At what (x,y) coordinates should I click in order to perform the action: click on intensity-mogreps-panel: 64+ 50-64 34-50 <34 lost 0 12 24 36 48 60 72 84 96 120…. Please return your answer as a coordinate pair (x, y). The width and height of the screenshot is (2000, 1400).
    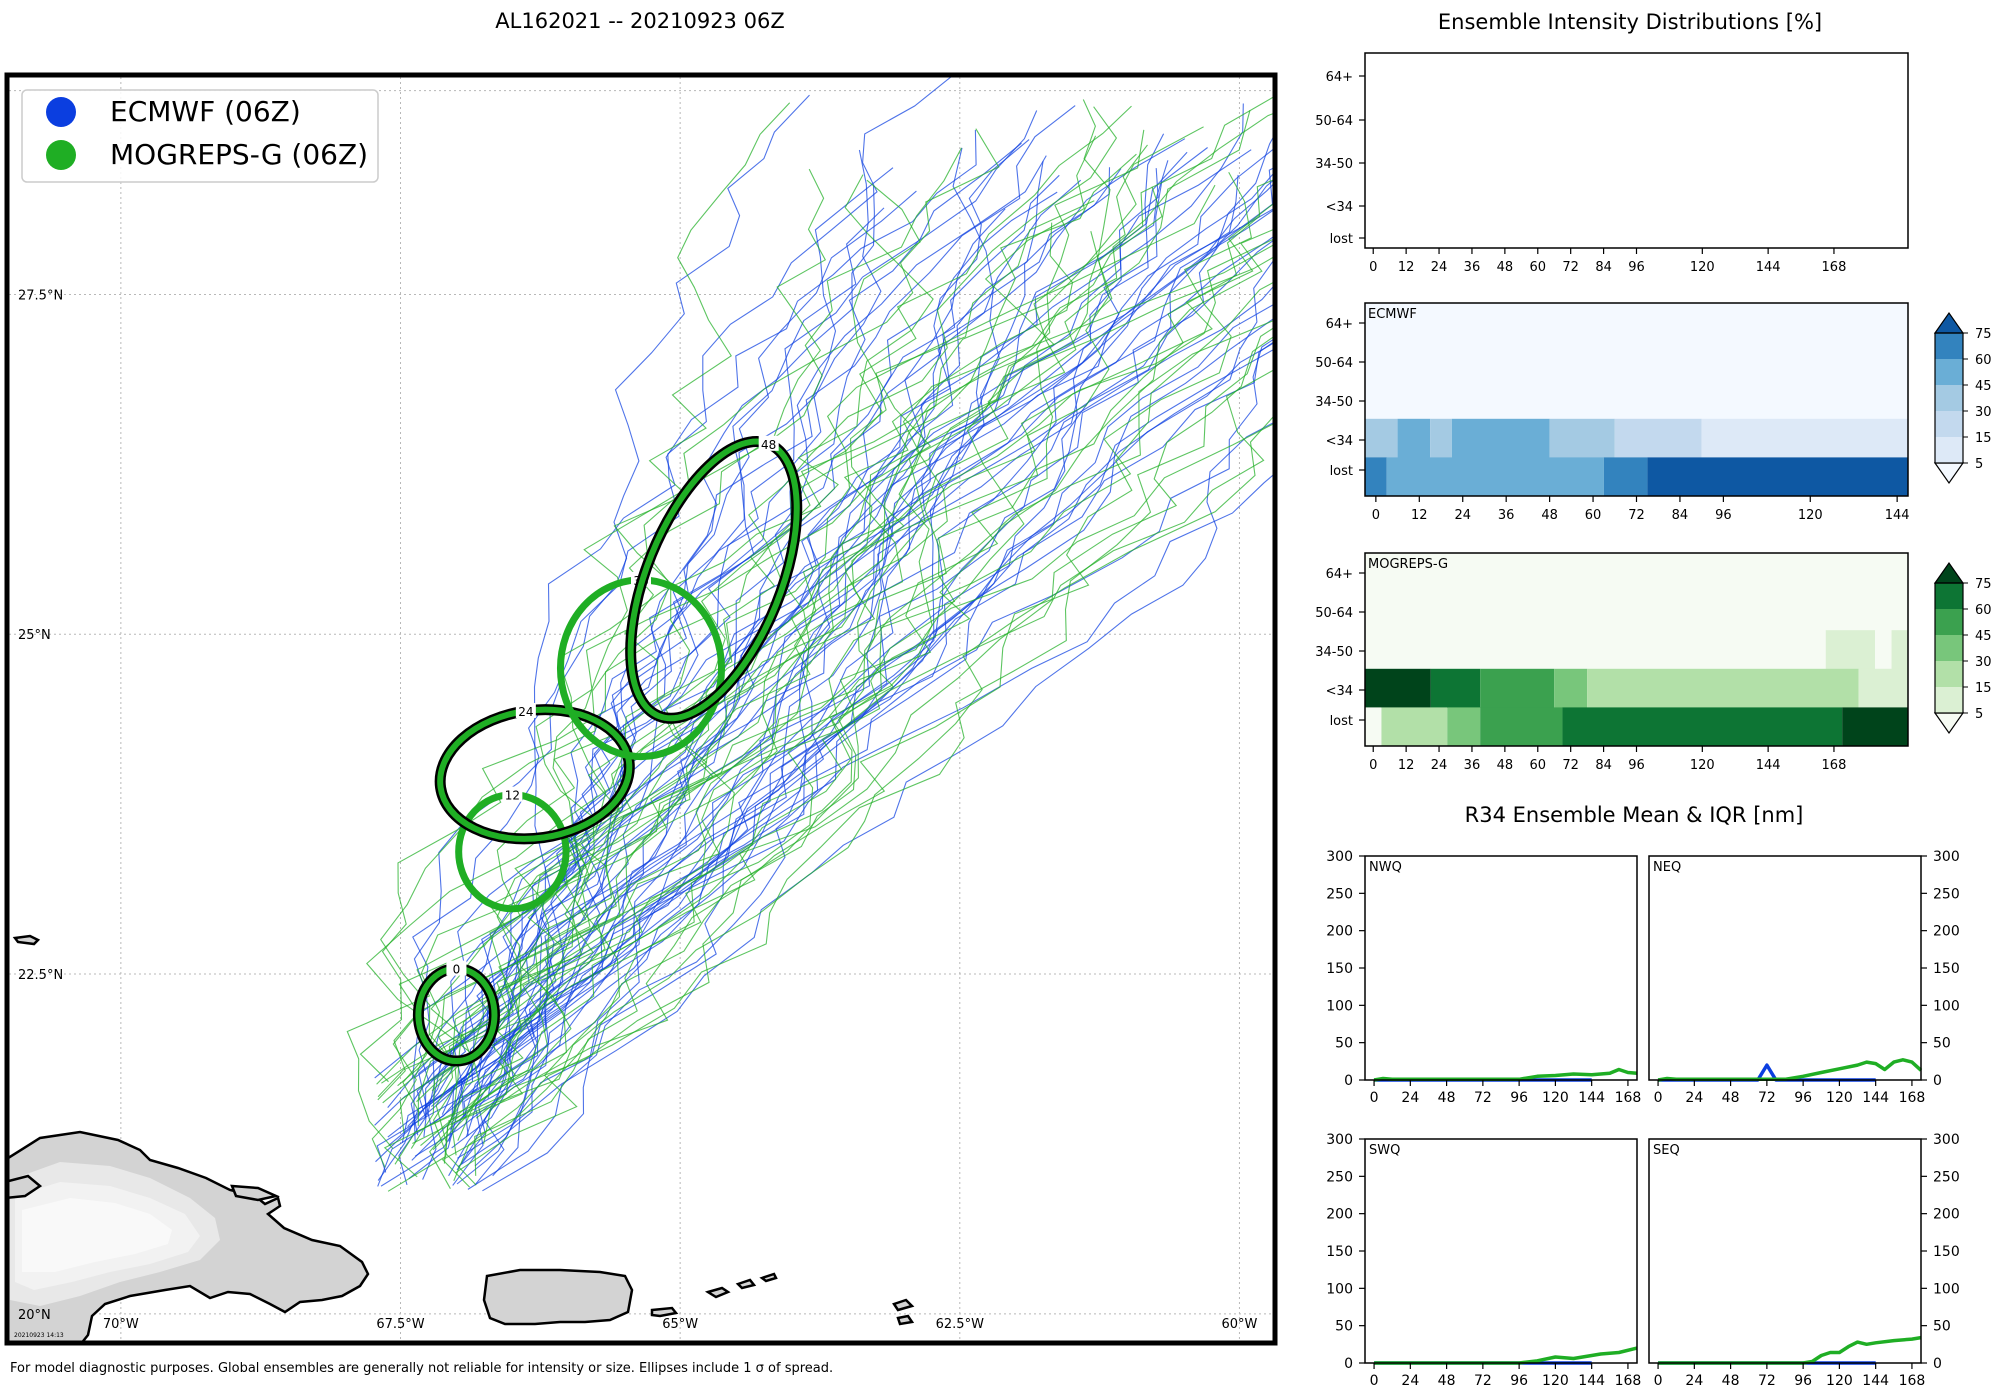
    Looking at the image, I should click on (1612, 662).